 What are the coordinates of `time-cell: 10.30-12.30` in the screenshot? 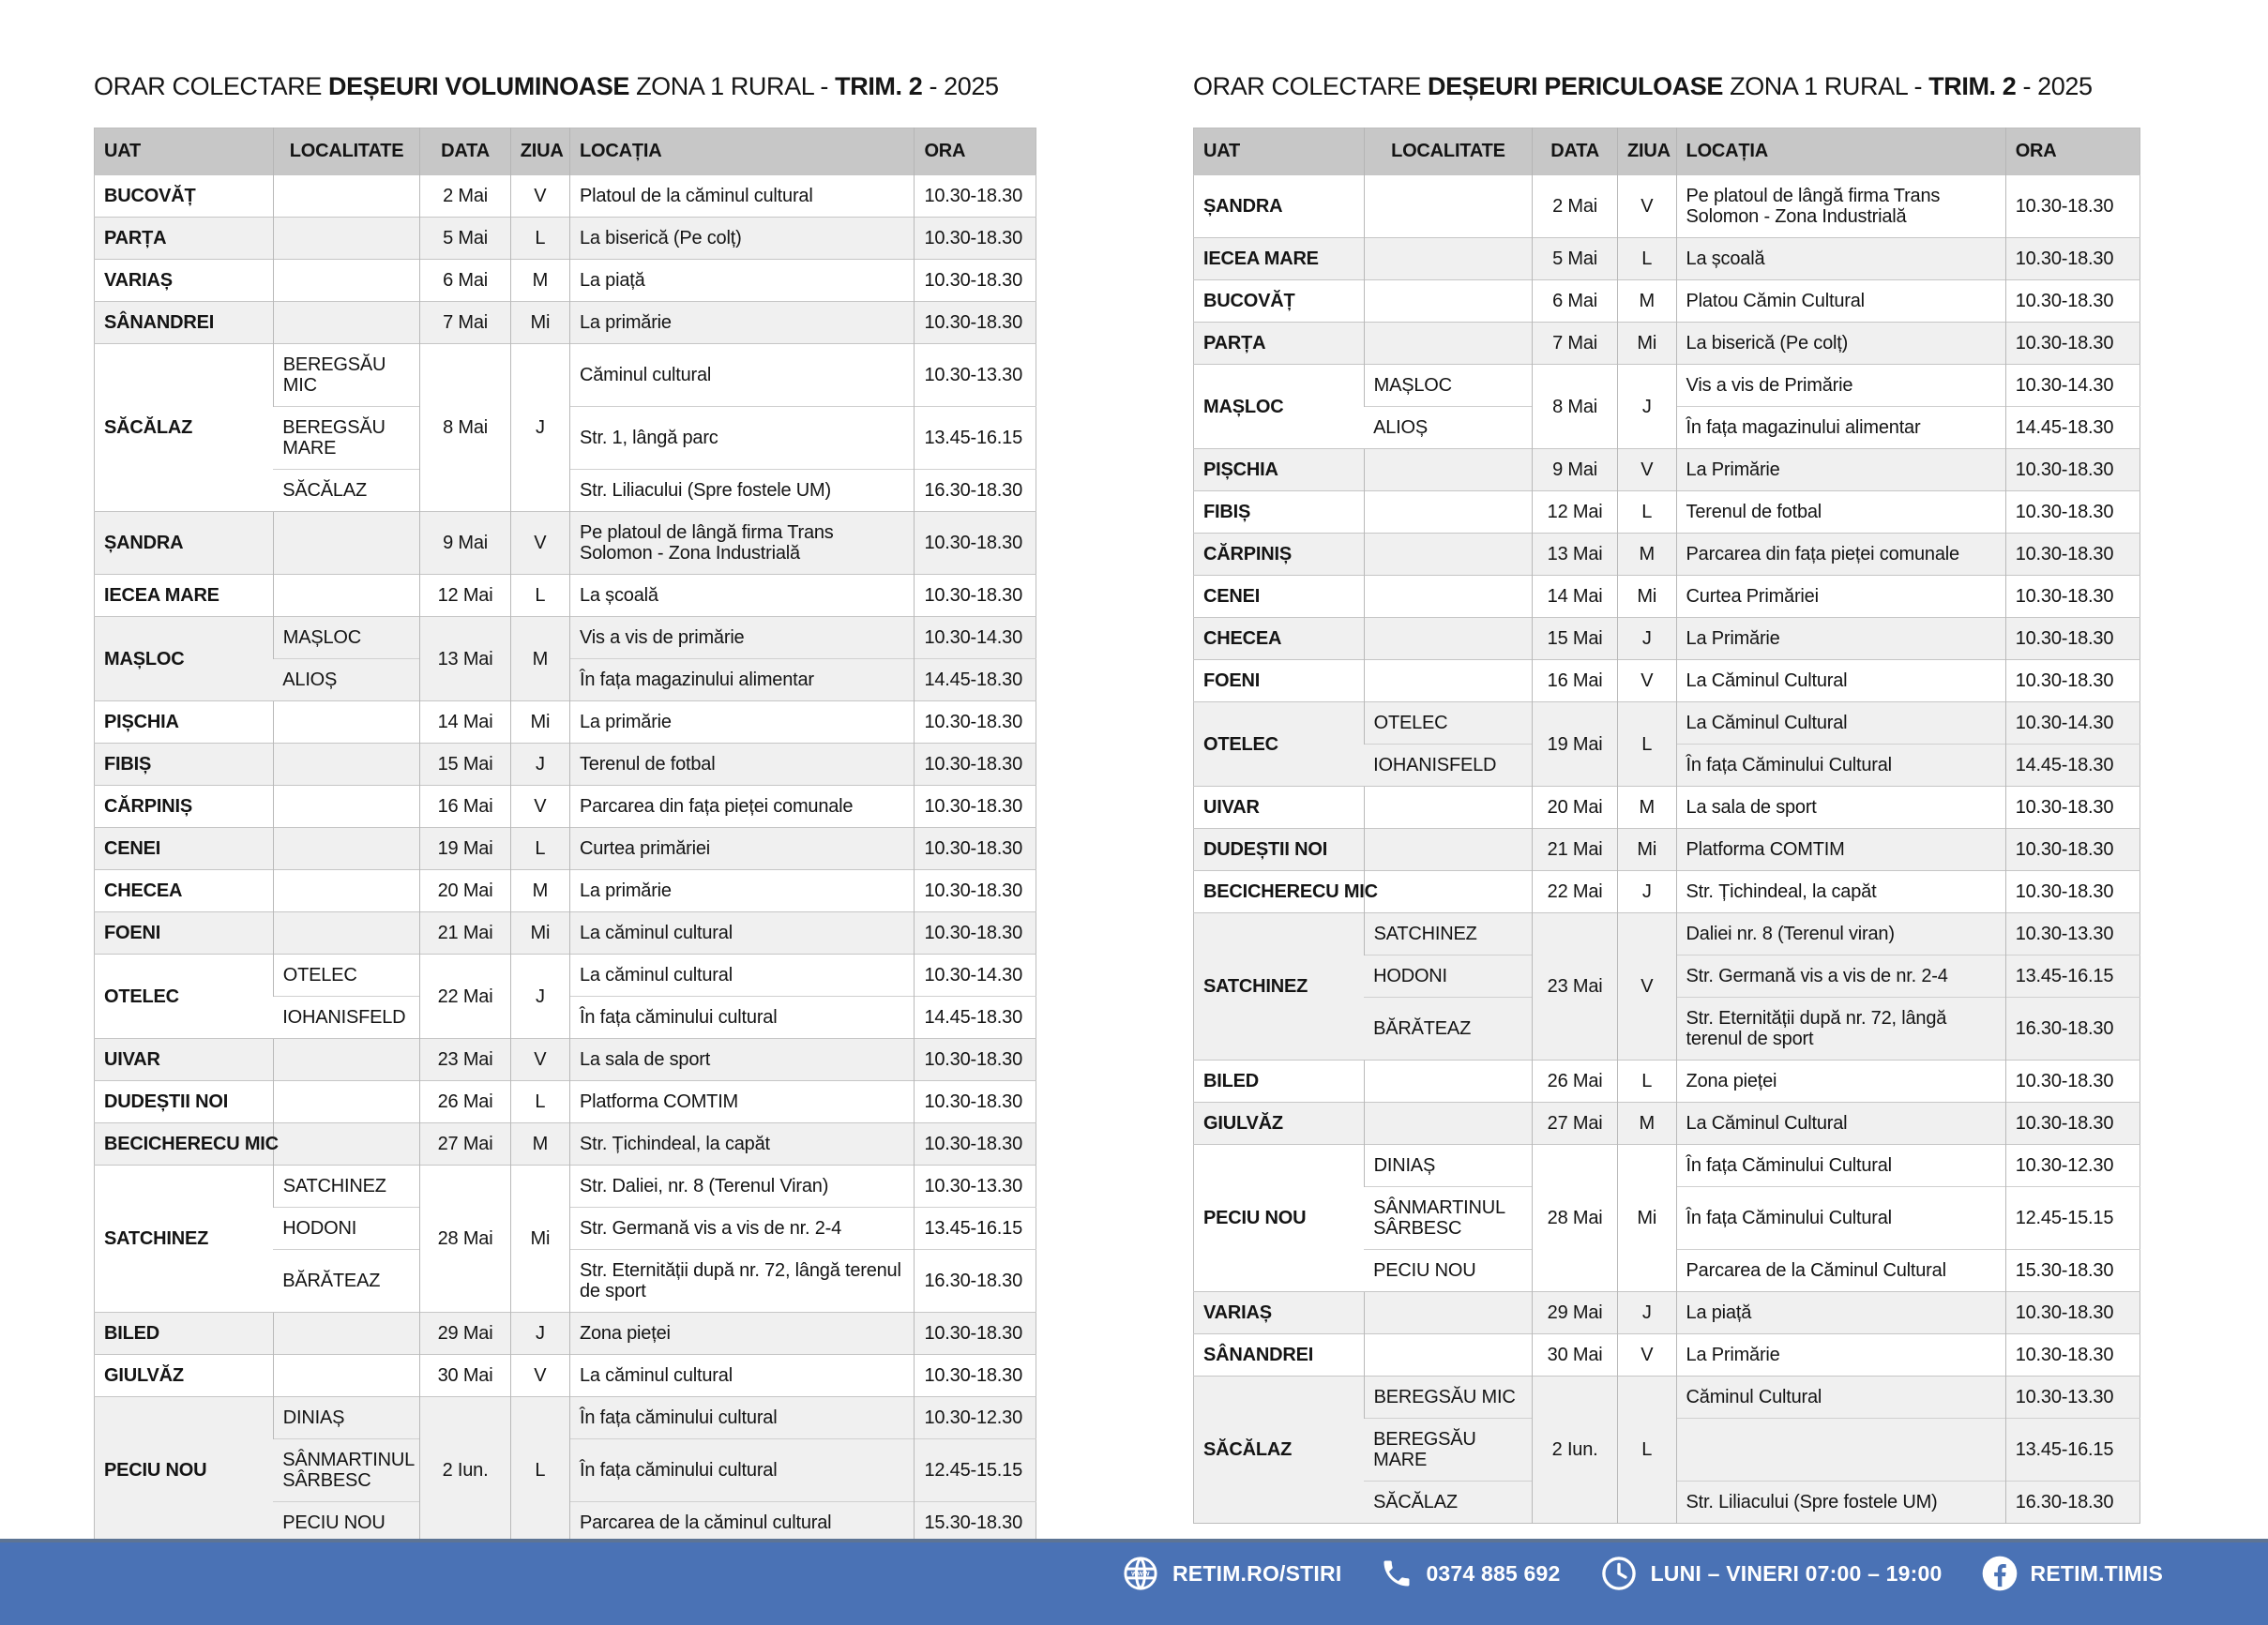 It's located at (2072, 1165).